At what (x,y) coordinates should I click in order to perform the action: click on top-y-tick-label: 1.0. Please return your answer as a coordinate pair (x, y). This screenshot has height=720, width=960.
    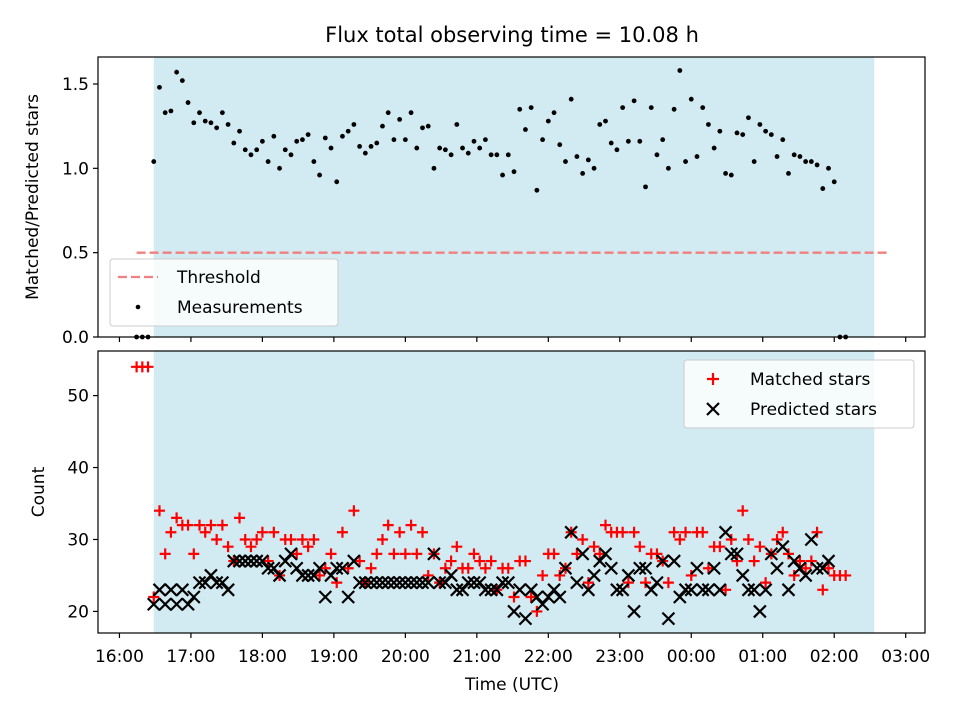
    Looking at the image, I should click on (75, 169).